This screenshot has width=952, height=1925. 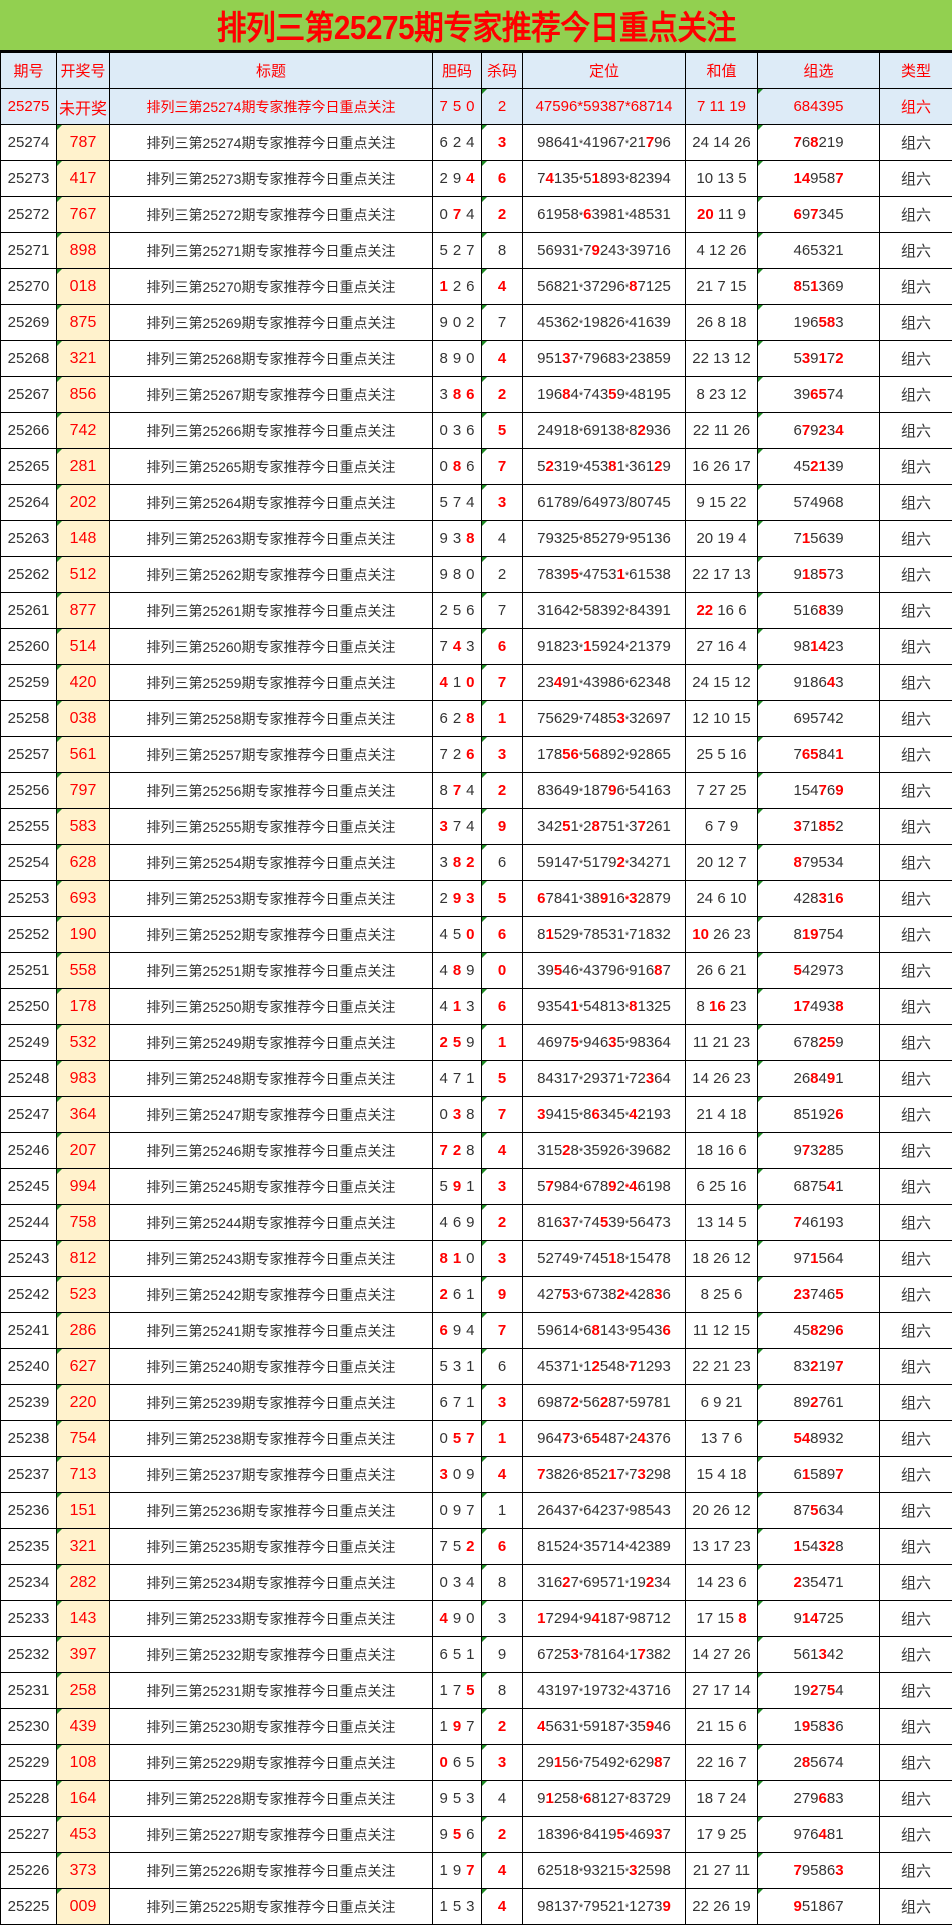 I want to click on row-title: 排列三第25254期专家推荐今日重点关注, so click(x=271, y=863).